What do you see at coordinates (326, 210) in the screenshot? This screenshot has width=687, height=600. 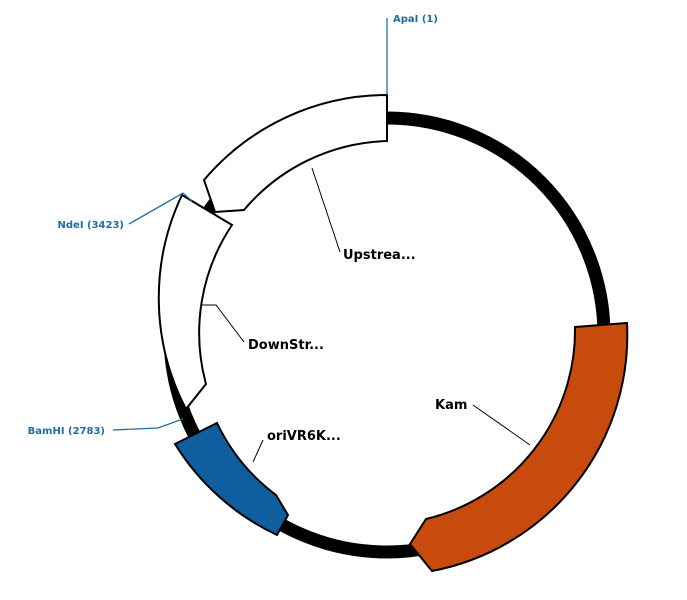 I see `feature-upstream-leader` at bounding box center [326, 210].